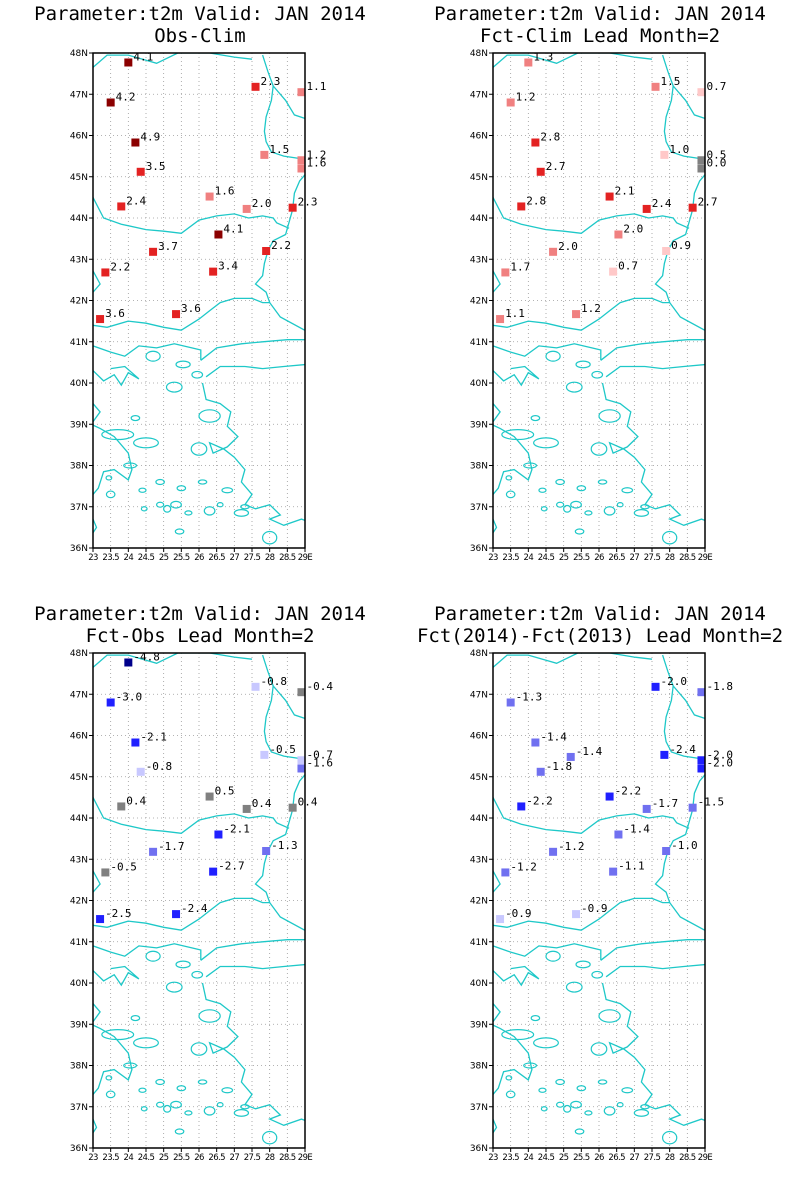  I want to click on station-value-label: 2.2, so click(281, 245).